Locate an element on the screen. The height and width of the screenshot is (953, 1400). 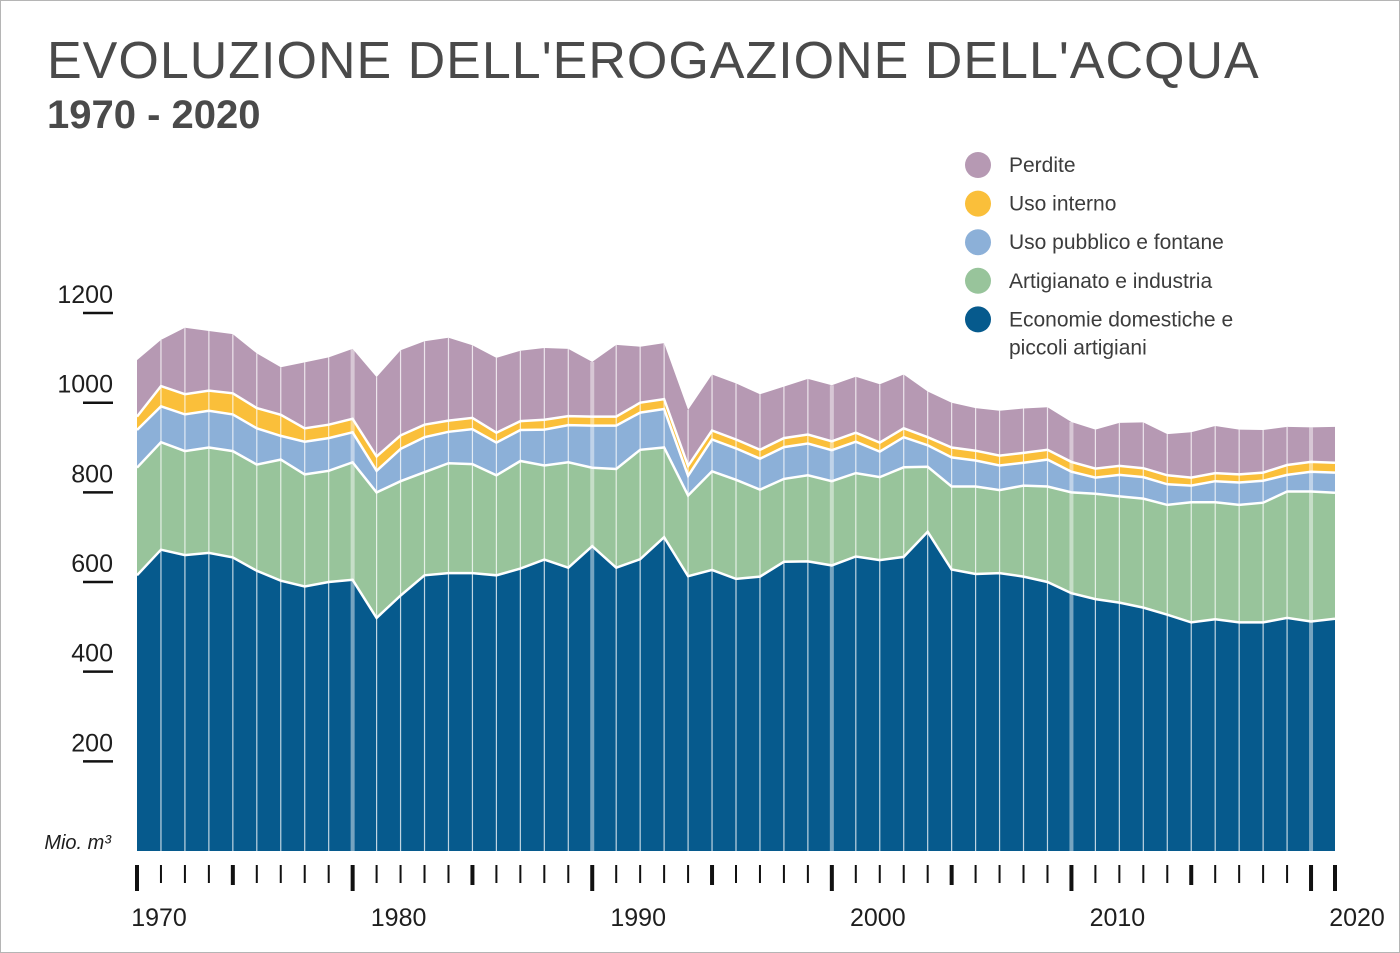
y-axis-unit: Mio. m³ is located at coordinates (78, 843).